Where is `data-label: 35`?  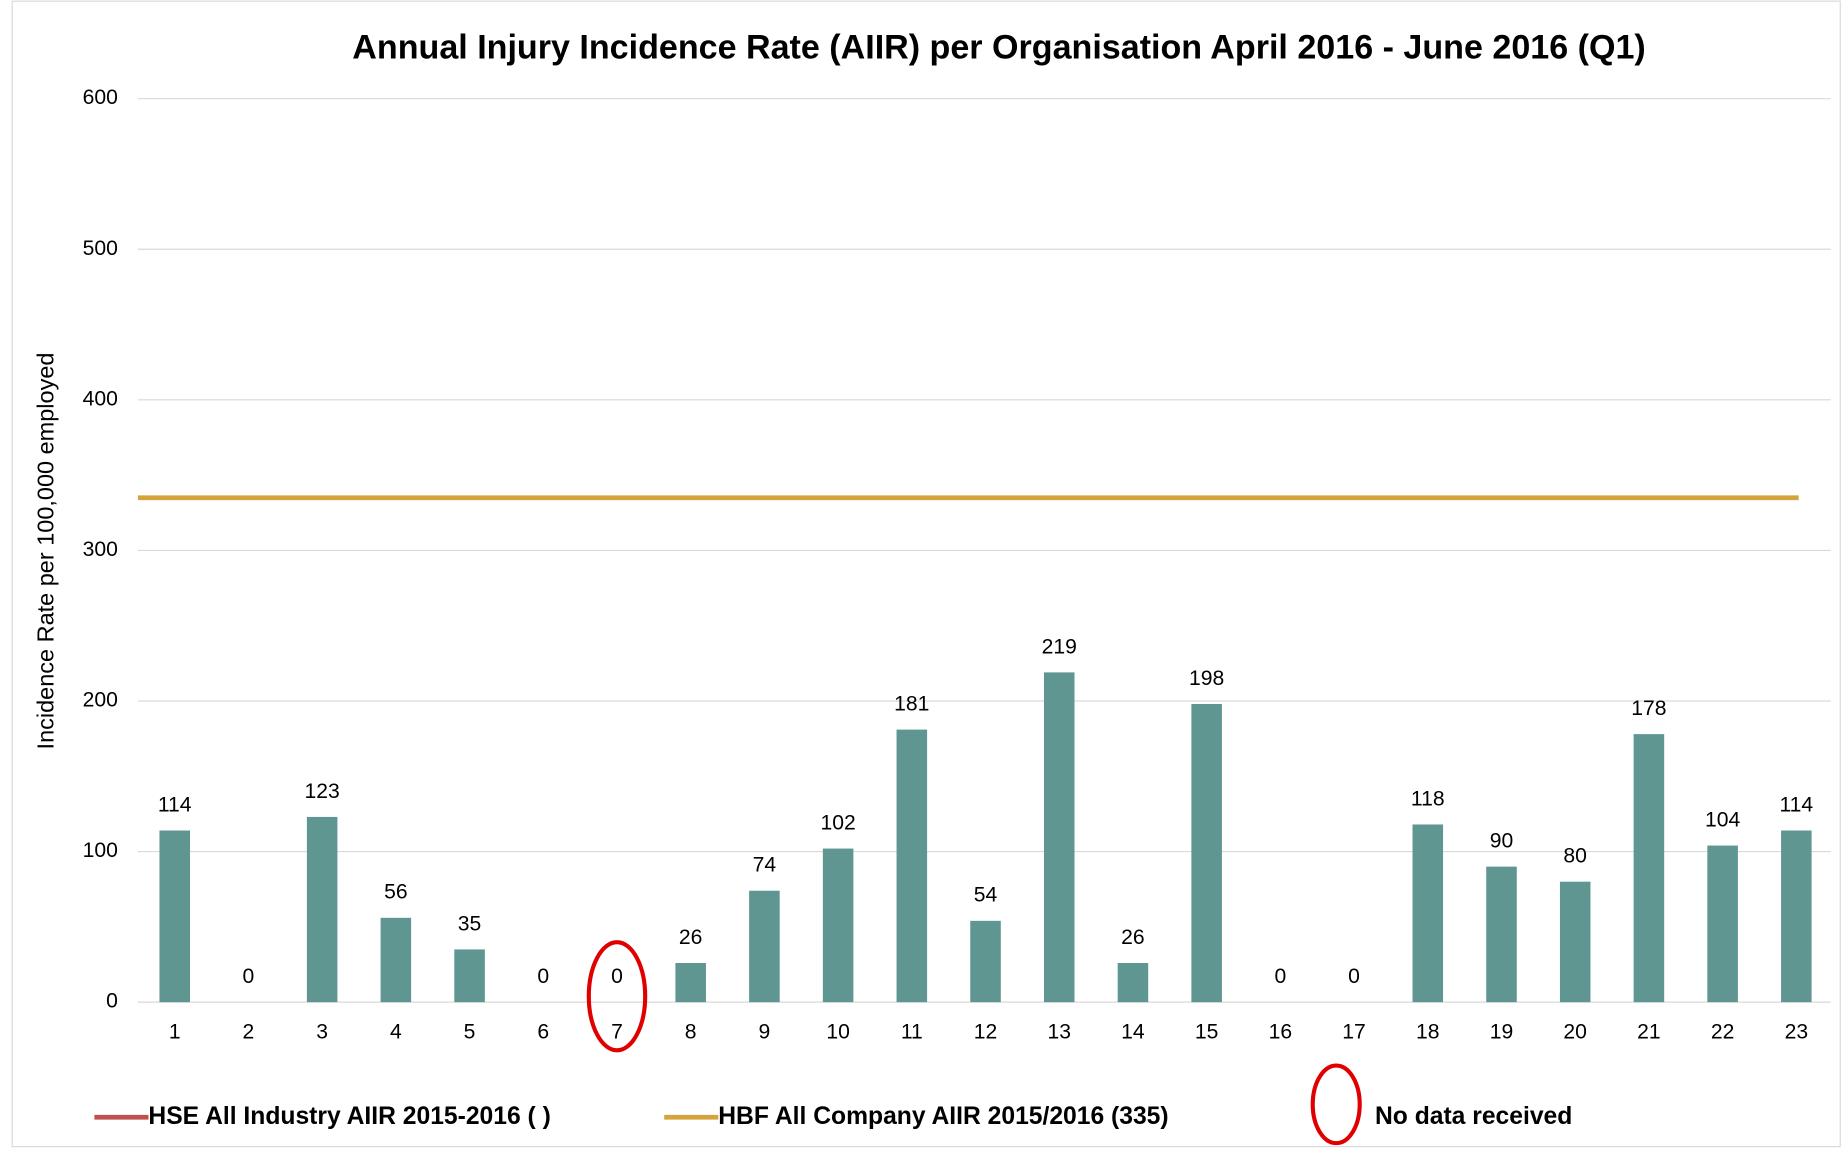
data-label: 35 is located at coordinates (470, 923).